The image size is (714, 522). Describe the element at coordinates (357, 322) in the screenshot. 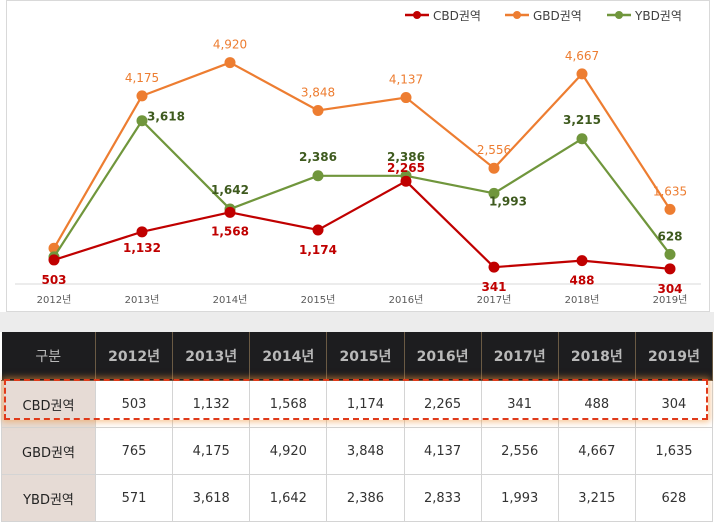

I see `section-gap` at that location.